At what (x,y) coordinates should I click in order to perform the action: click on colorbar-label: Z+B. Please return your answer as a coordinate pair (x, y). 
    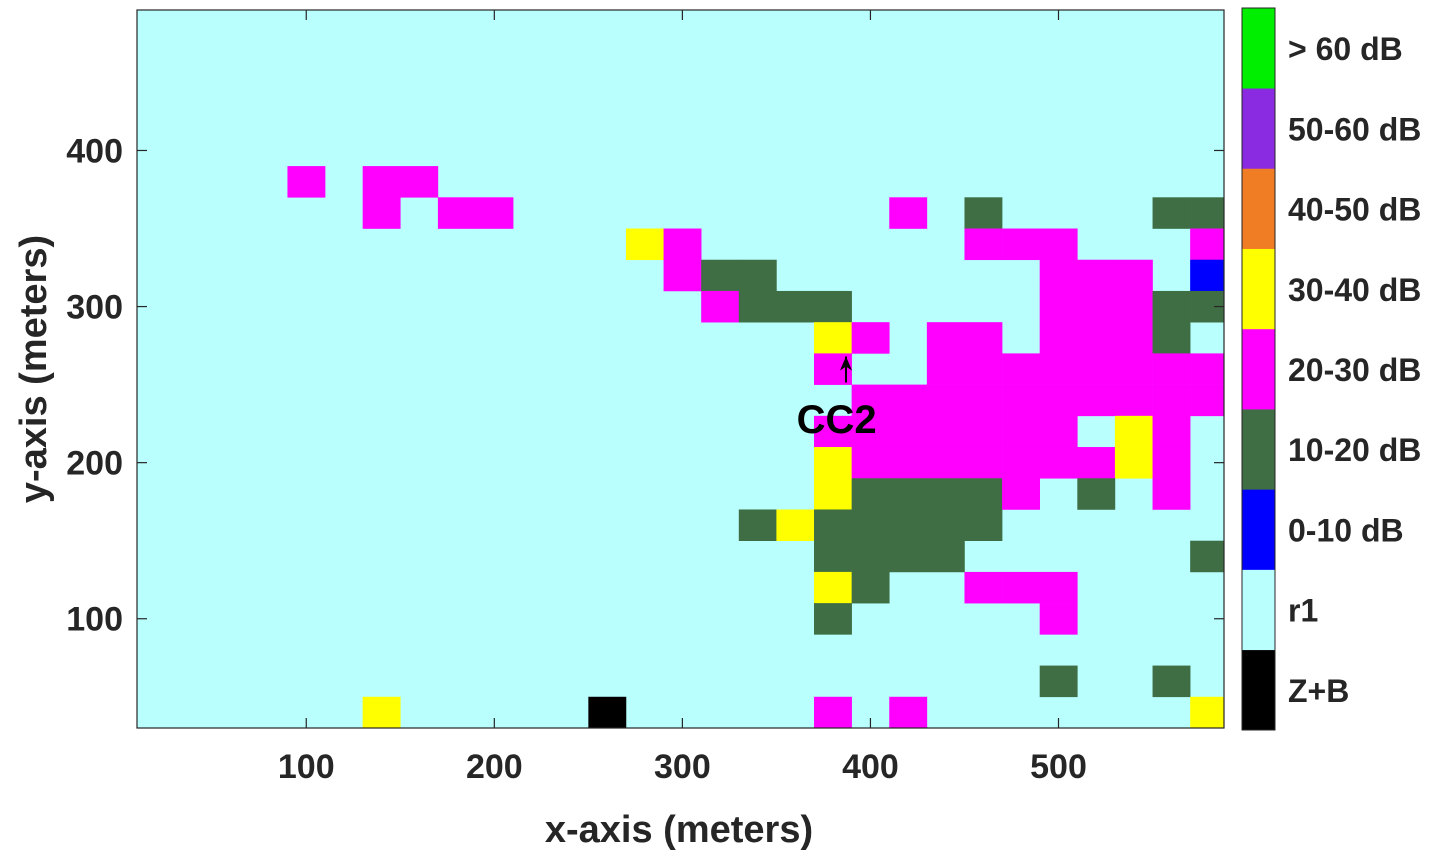
    Looking at the image, I should click on (1318, 691).